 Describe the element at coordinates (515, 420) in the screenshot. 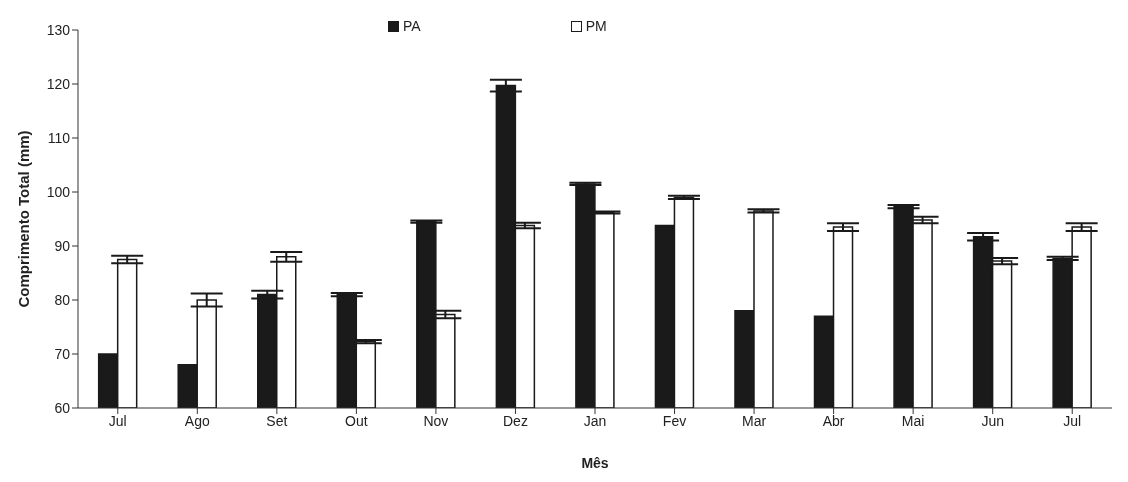

I see `x-tick-label: Dez` at that location.